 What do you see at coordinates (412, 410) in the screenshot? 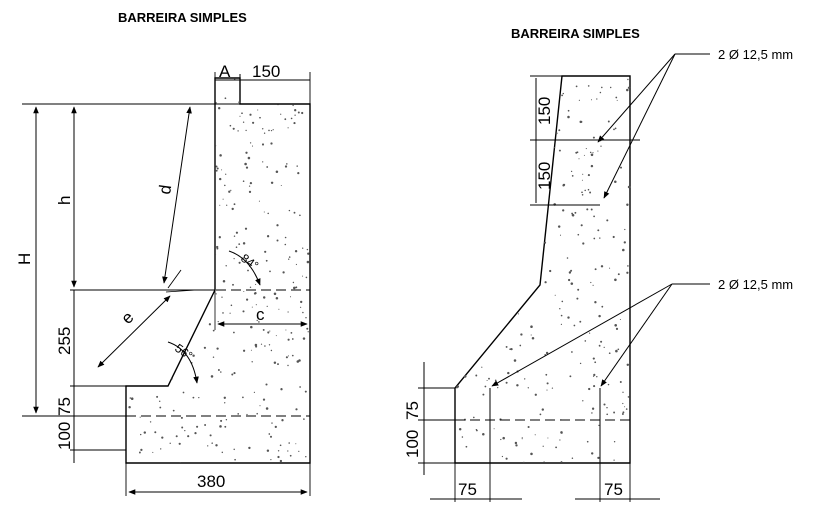
I see `right-dim-75: 75` at bounding box center [412, 410].